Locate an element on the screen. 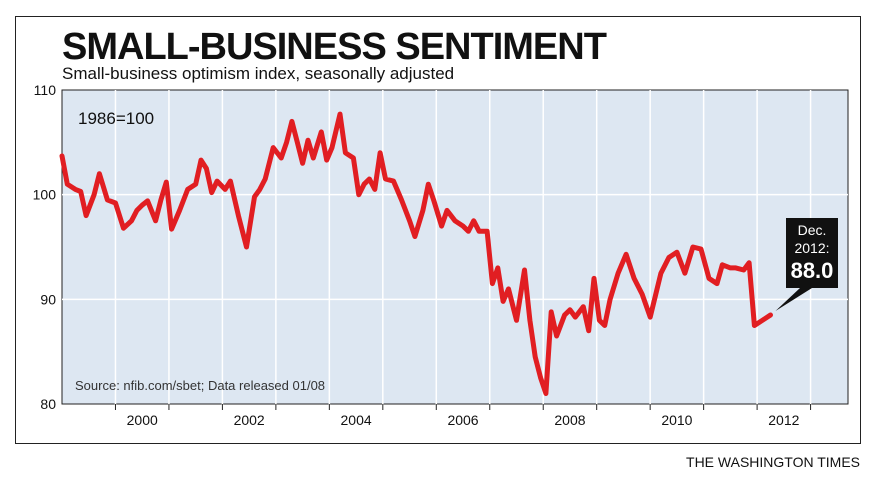 The width and height of the screenshot is (878, 483). x-tick-label: 2008 is located at coordinates (569, 420).